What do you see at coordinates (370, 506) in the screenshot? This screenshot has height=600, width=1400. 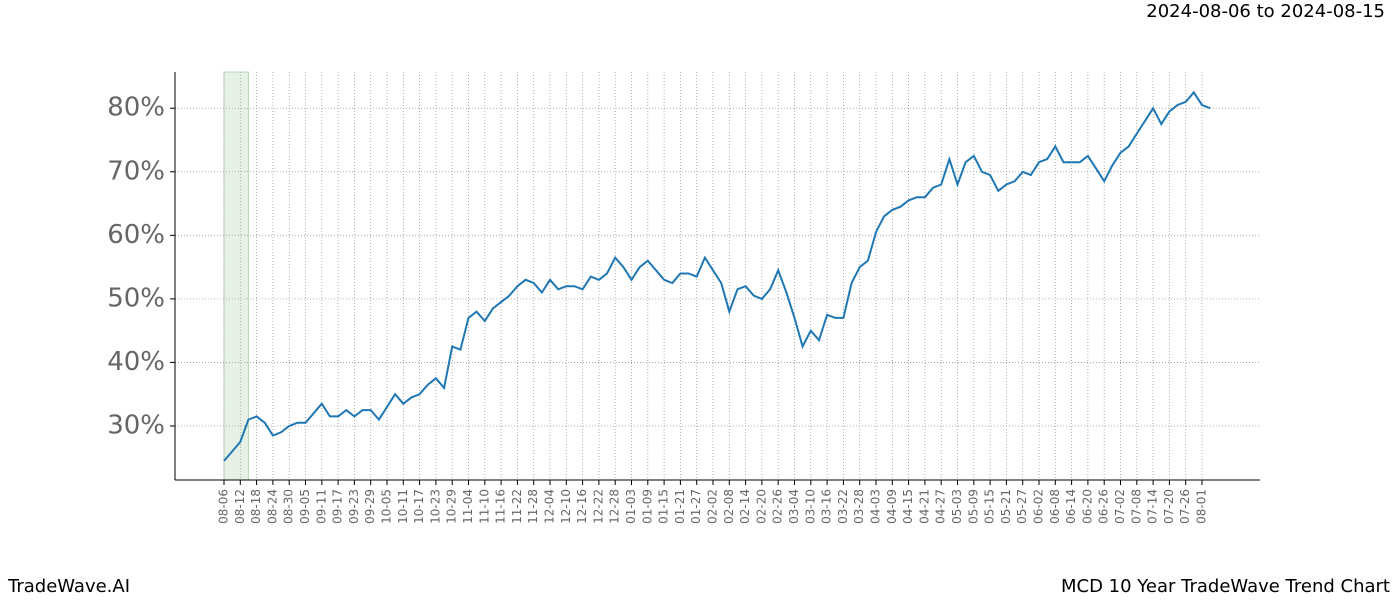 I see `x-tick-label: 09-29` at bounding box center [370, 506].